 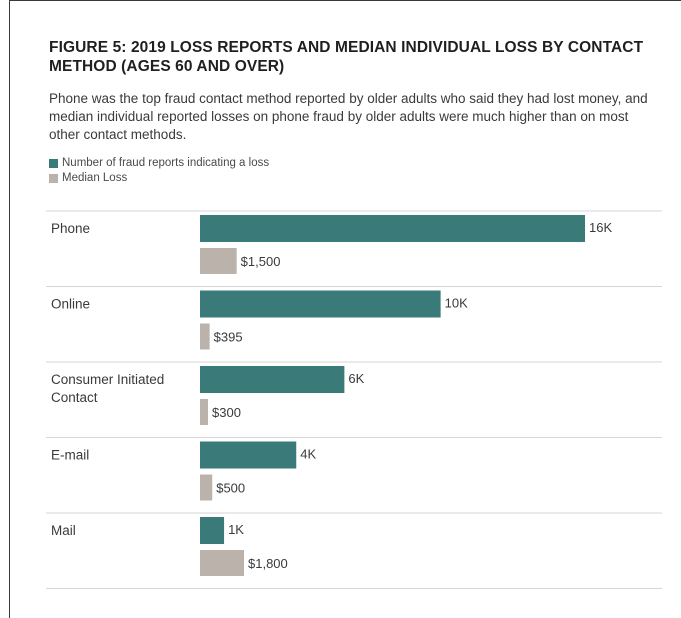 I want to click on frame-top-border, so click(x=345, y=0).